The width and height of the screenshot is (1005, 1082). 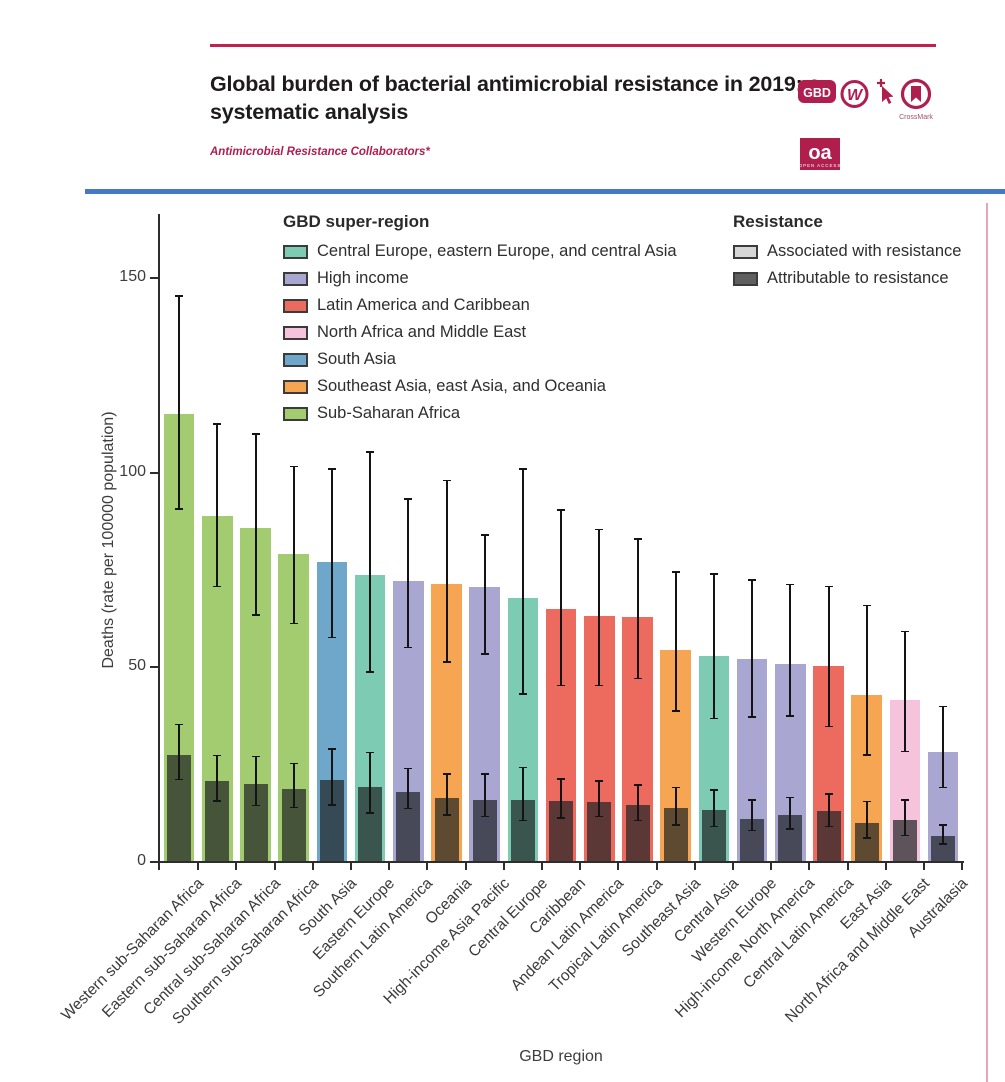 What do you see at coordinates (561, 862) in the screenshot?
I see `x-axis-line` at bounding box center [561, 862].